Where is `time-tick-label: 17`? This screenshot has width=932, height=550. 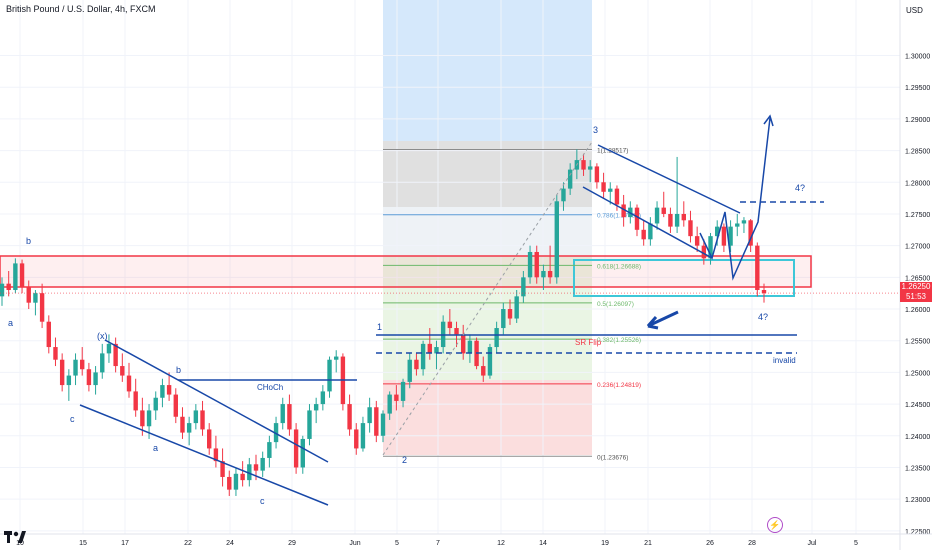
time-tick-label: 17 is located at coordinates (125, 543).